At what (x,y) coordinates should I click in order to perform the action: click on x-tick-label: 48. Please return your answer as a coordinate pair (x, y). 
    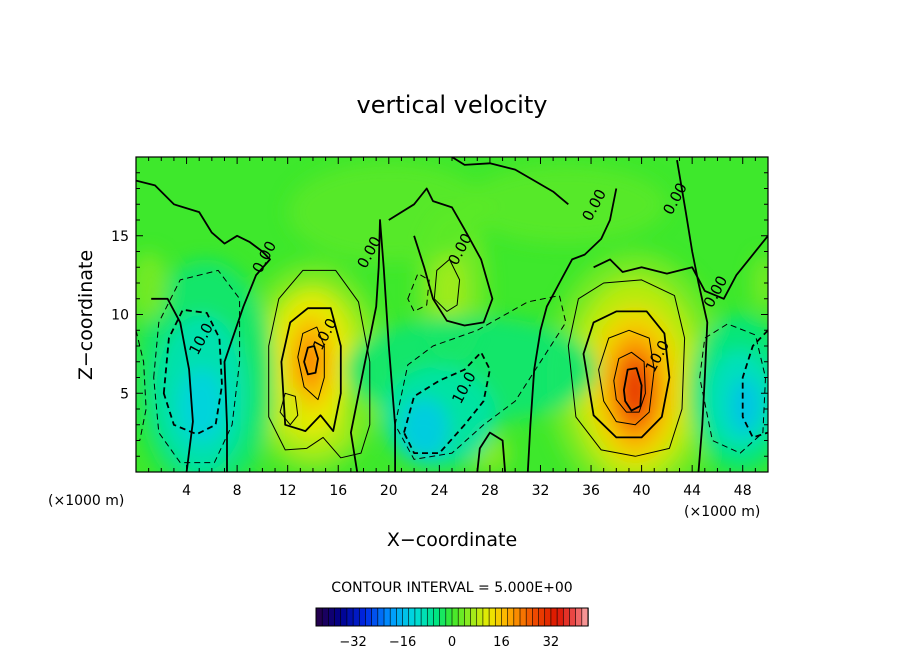
    Looking at the image, I should click on (743, 491).